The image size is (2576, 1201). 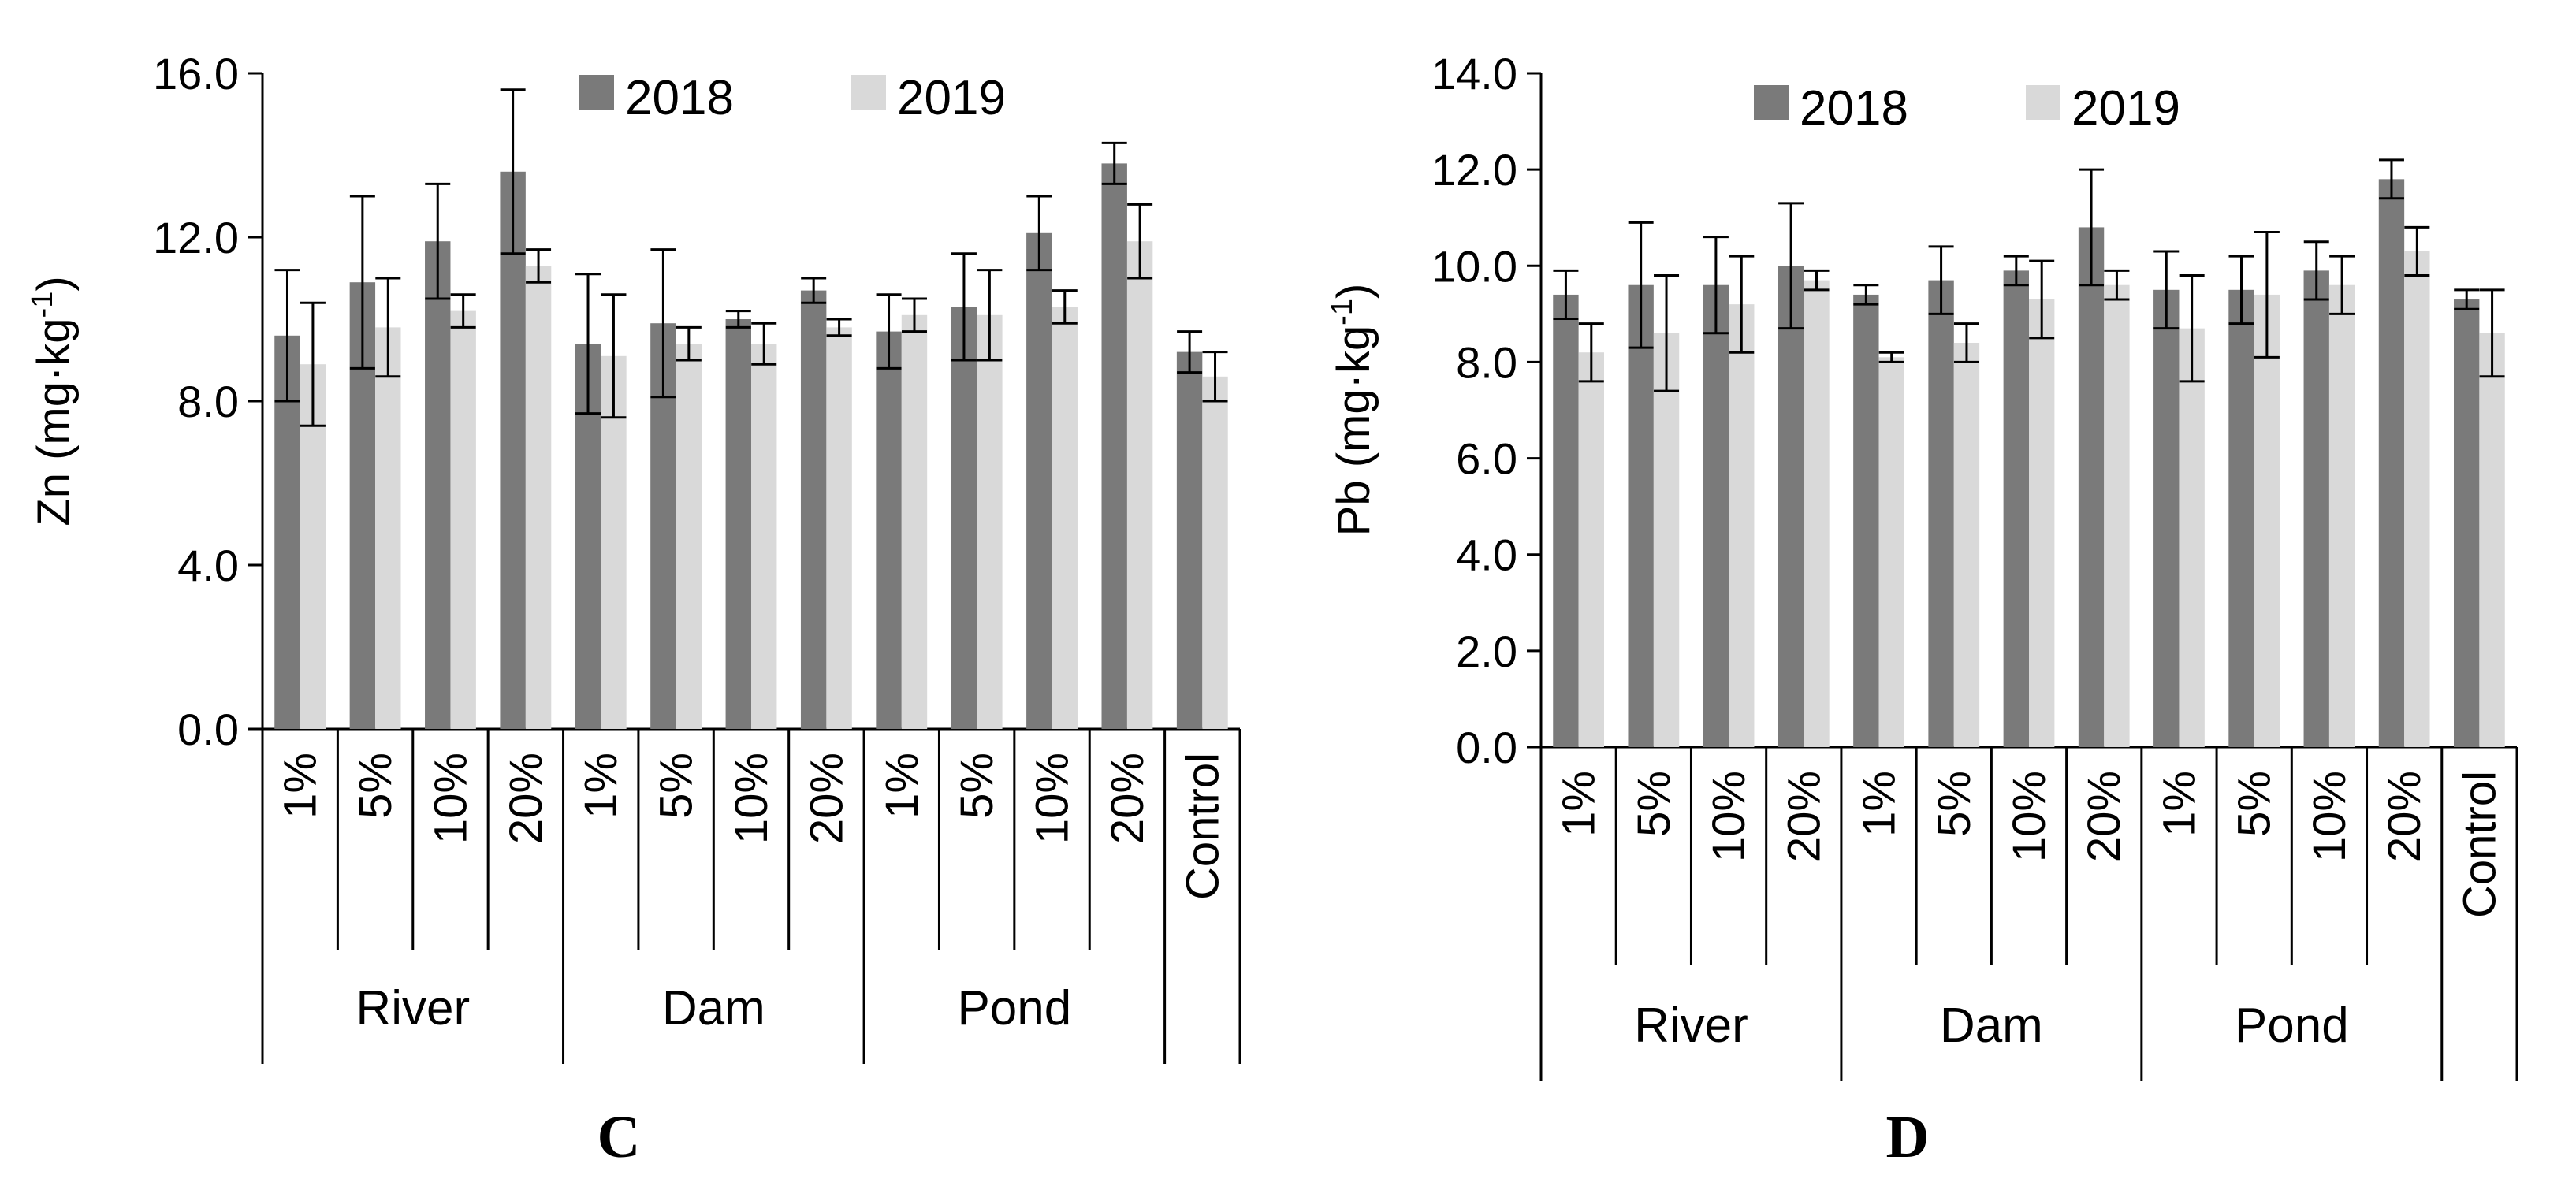 What do you see at coordinates (1908, 1137) in the screenshot?
I see `panel-letter: D` at bounding box center [1908, 1137].